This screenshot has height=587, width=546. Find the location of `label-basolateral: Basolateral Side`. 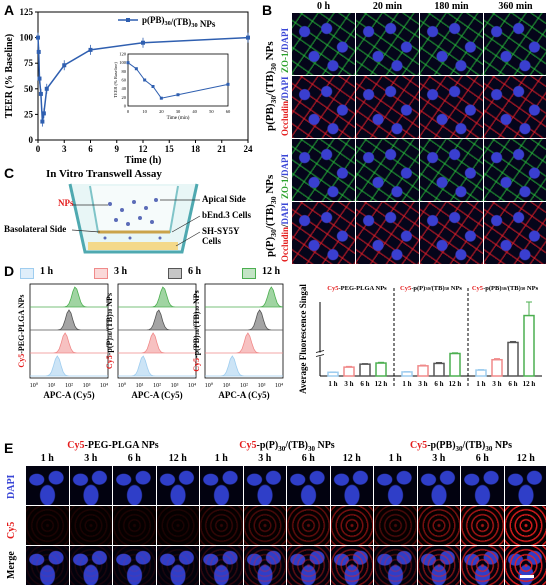

label-basolateral: Basolateral Side is located at coordinates (35, 229).